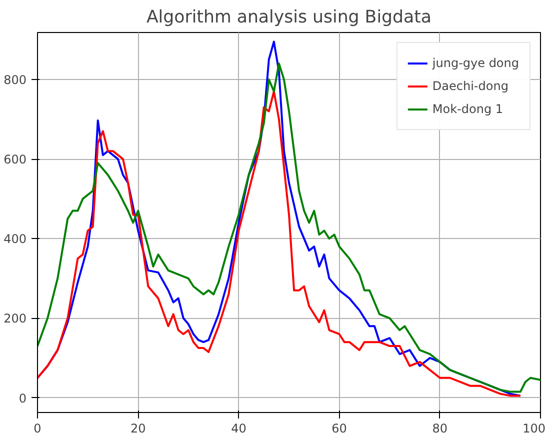 The width and height of the screenshot is (553, 441). Describe the element at coordinates (289, 18) in the screenshot. I see `chart-title: Algorithm analysis using Bigdata` at that location.